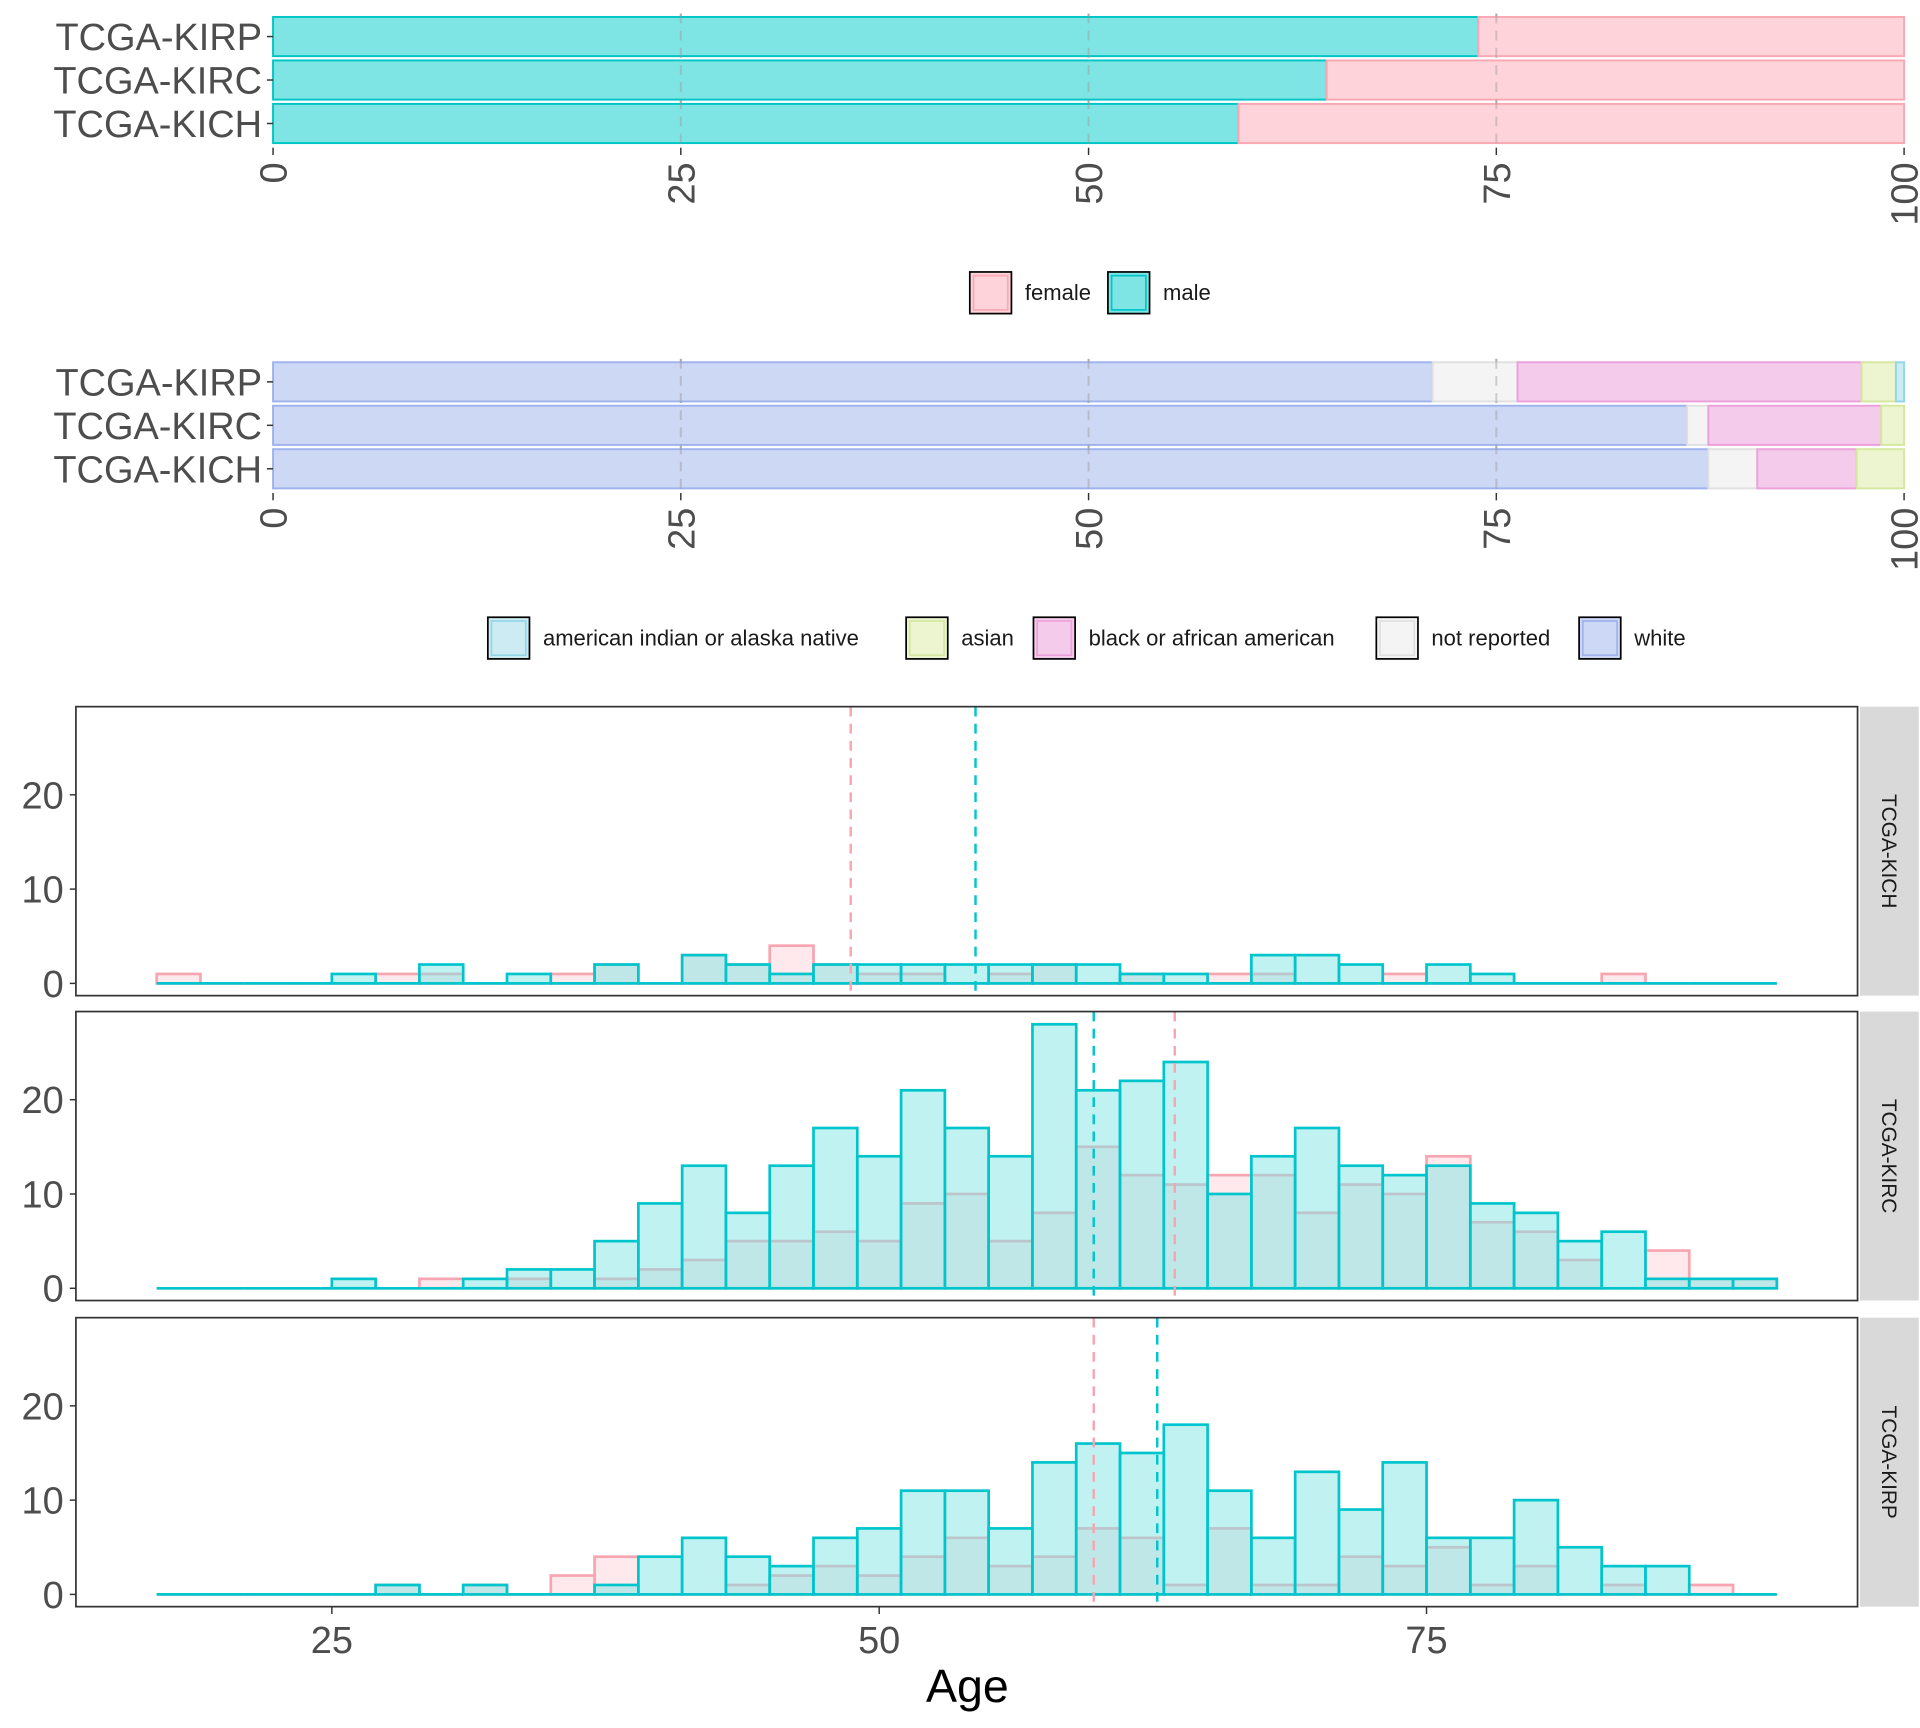  What do you see at coordinates (1880, 469) in the screenshot?
I see `bar-asian-tcga-kich` at bounding box center [1880, 469].